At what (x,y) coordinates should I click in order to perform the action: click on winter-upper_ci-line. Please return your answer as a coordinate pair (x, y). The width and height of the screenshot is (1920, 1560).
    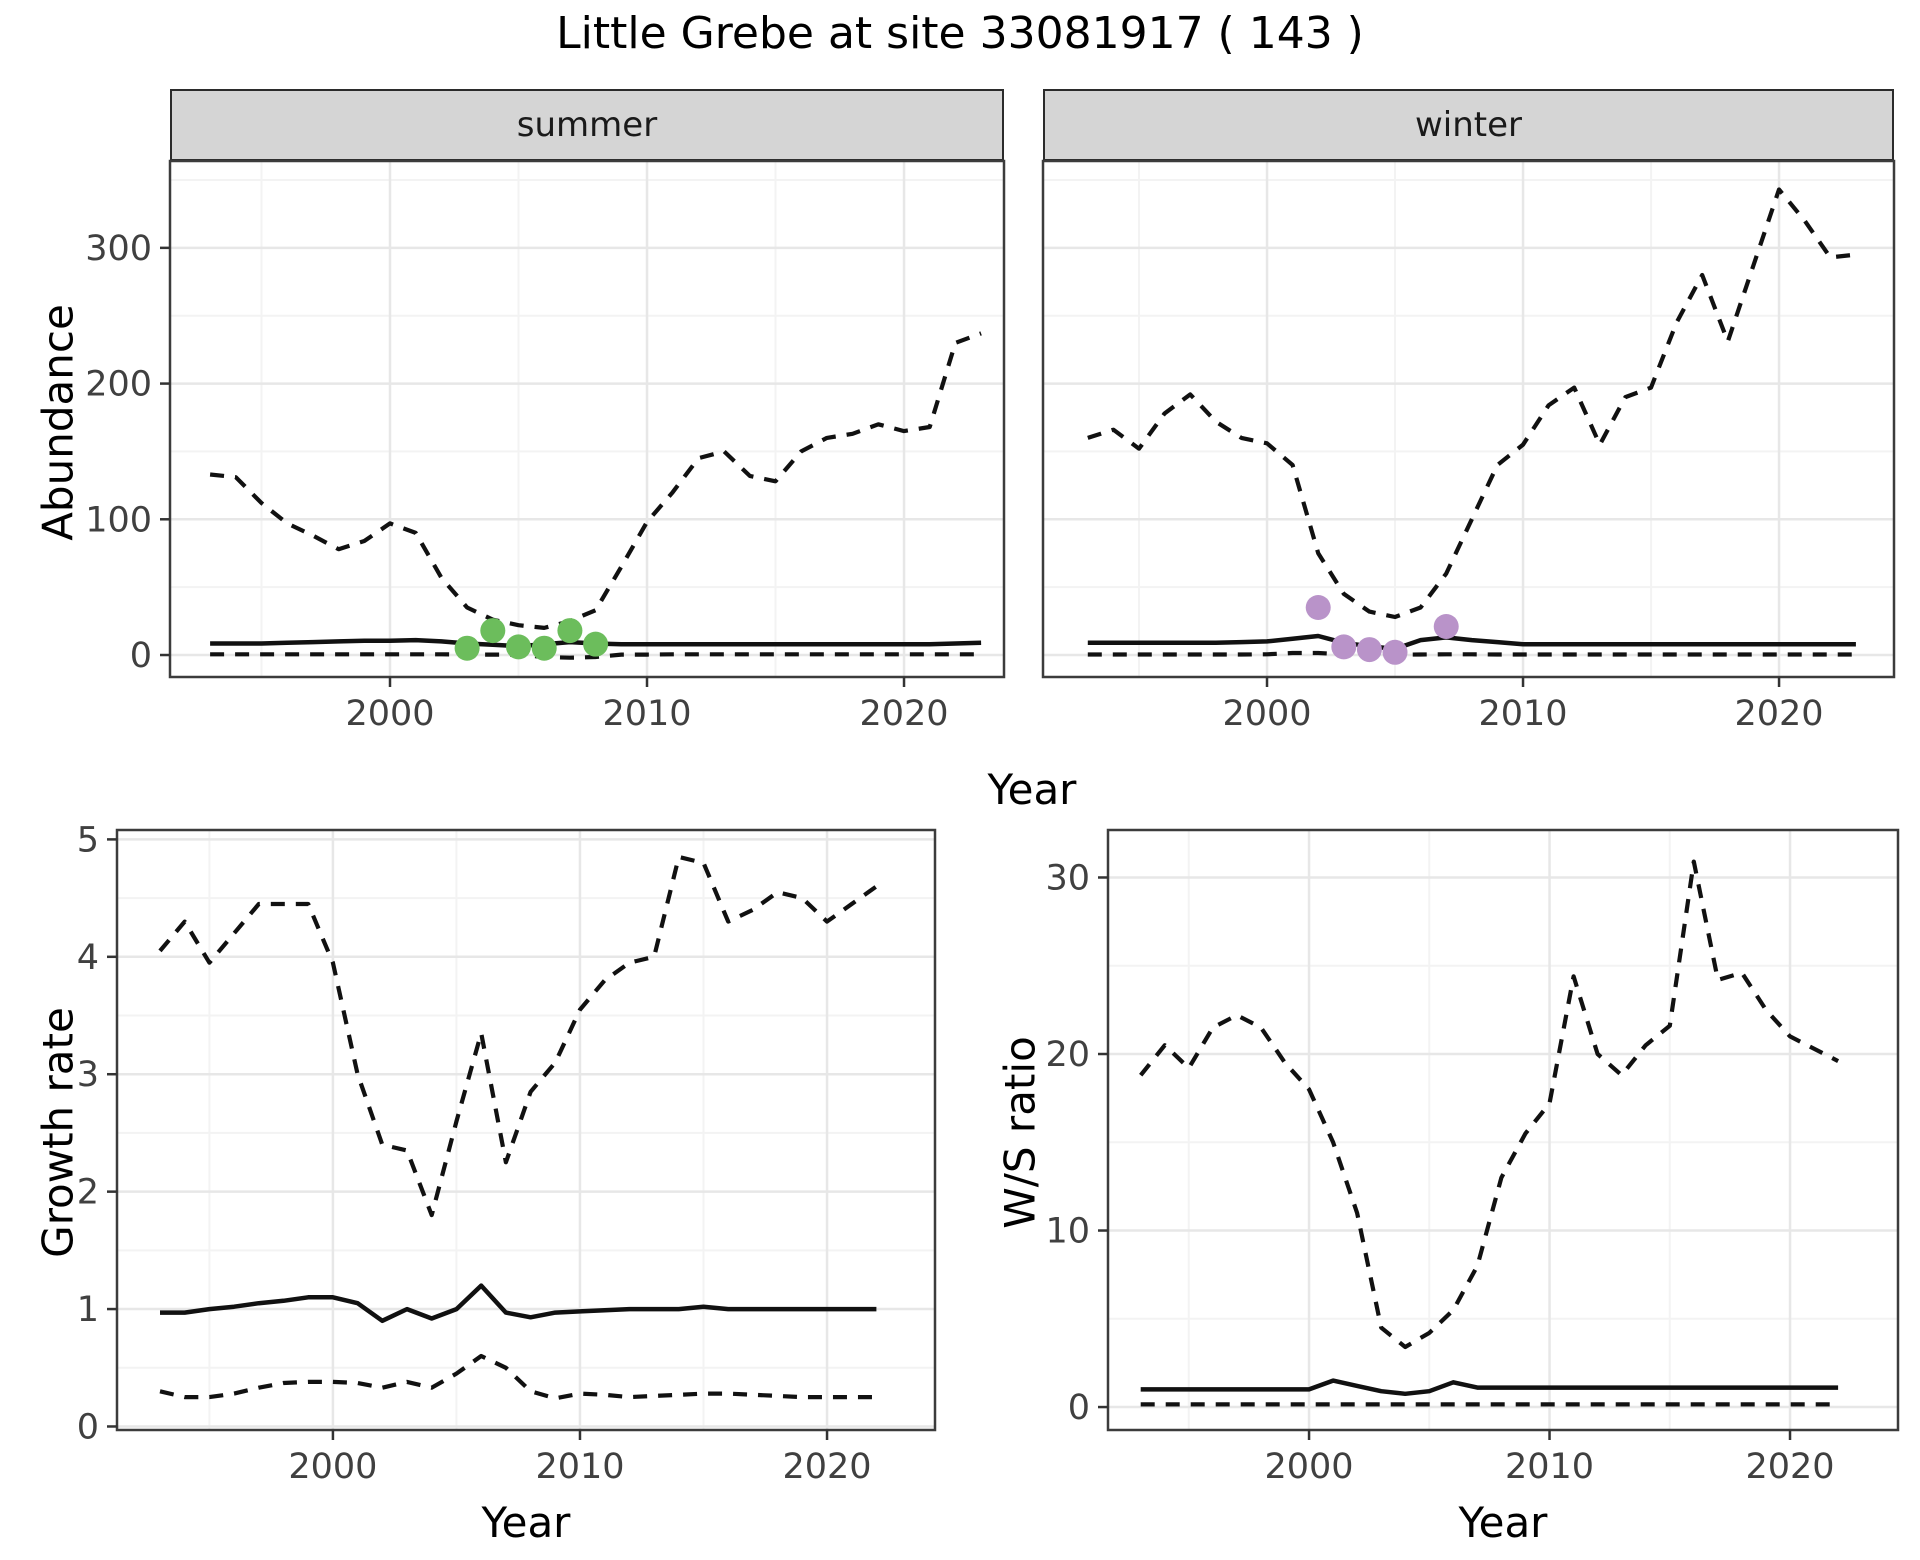
    Looking at the image, I should click on (1472, 403).